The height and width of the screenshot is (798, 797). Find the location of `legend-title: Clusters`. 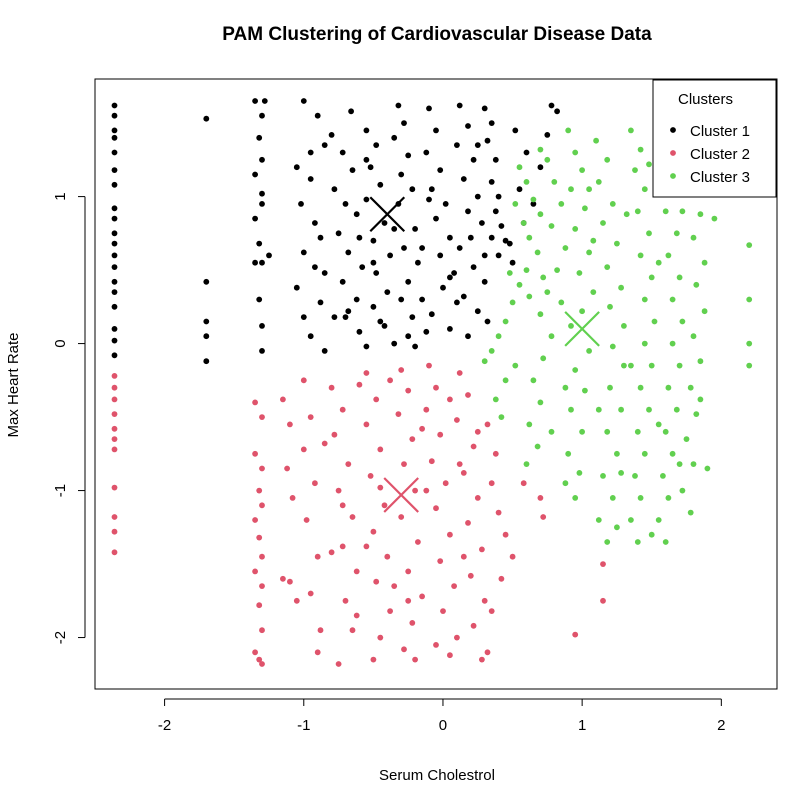

legend-title: Clusters is located at coordinates (705, 99).